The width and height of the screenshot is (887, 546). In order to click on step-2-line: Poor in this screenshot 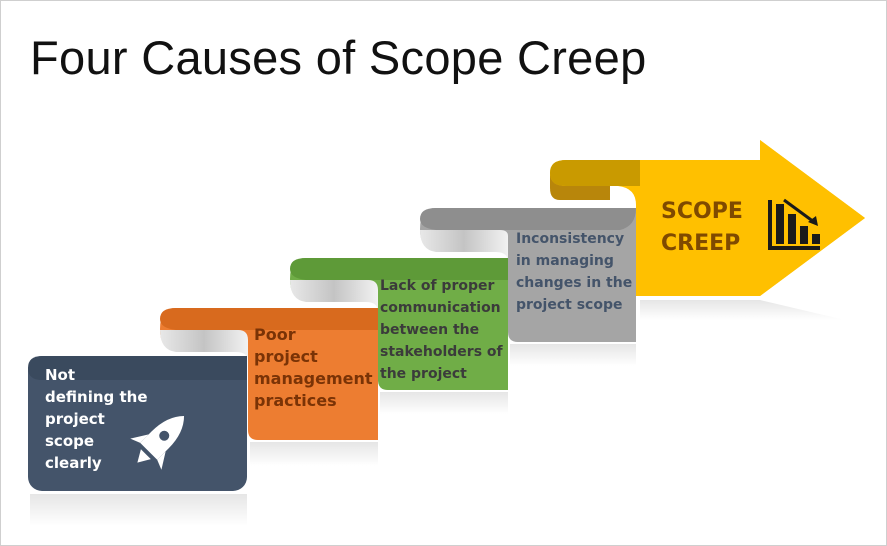, I will do `click(275, 334)`.